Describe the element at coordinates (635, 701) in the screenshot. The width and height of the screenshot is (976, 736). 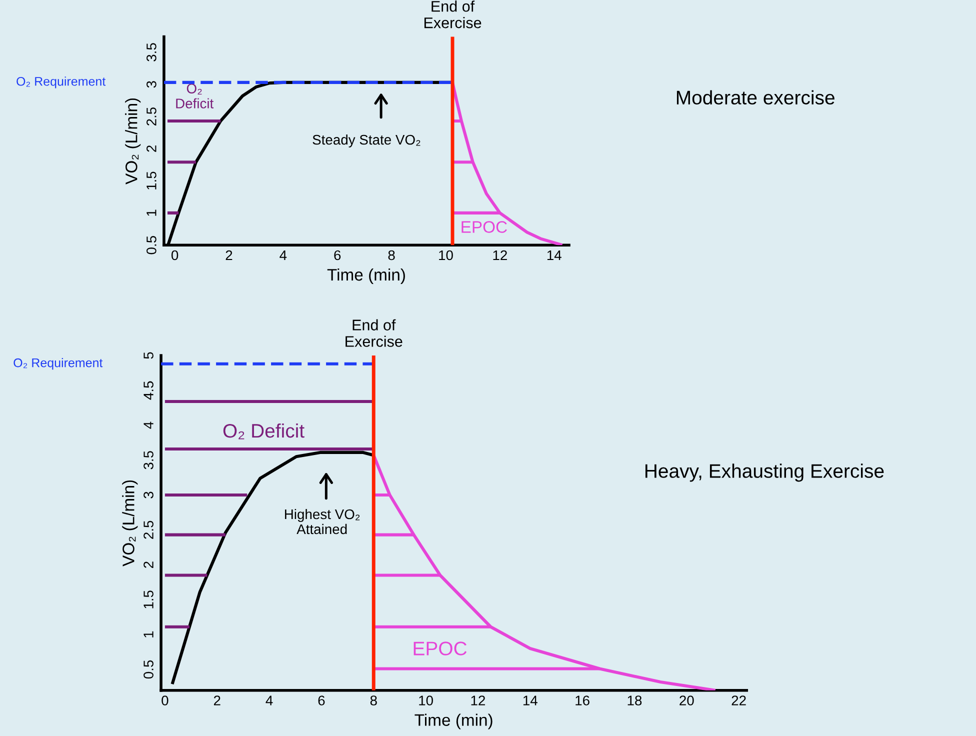
I see `x-tick-label: 18` at that location.